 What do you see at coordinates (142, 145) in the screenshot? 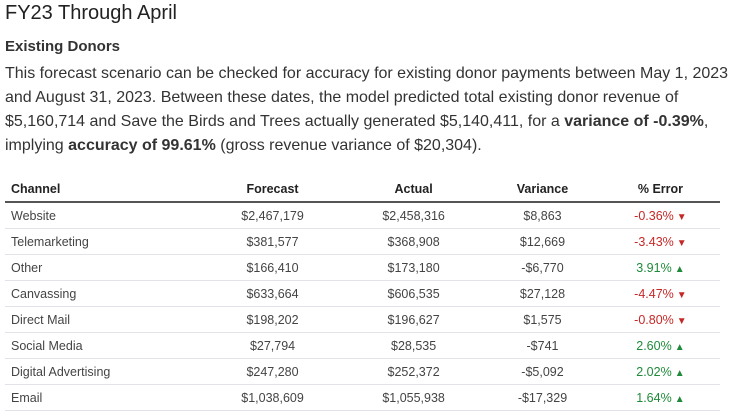
I see `accuracy-highlight: accuracy of 99.61%` at bounding box center [142, 145].